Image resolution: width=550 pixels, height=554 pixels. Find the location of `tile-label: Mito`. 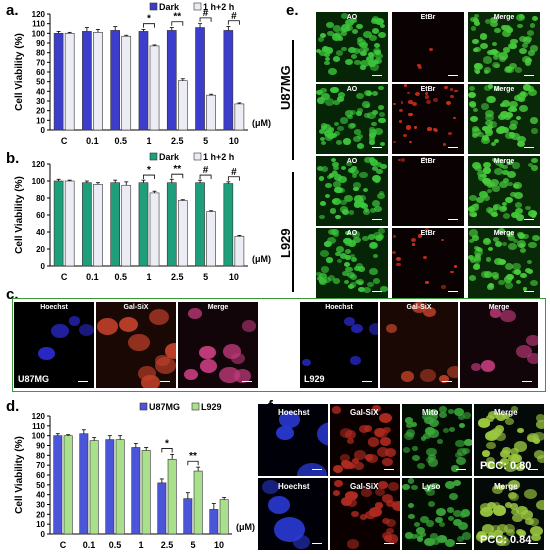

tile-label: Mito is located at coordinates (430, 412).